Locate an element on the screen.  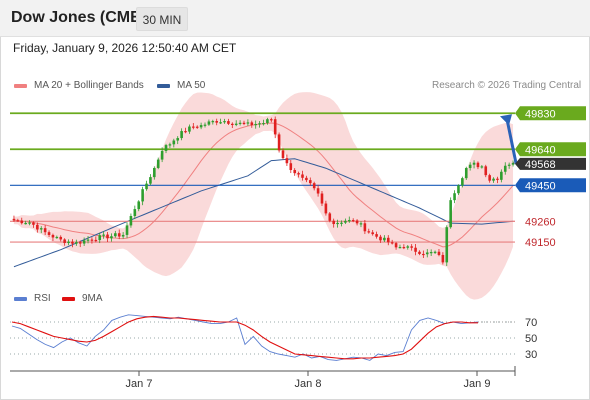
last-price-label: 49568 is located at coordinates (540, 165).